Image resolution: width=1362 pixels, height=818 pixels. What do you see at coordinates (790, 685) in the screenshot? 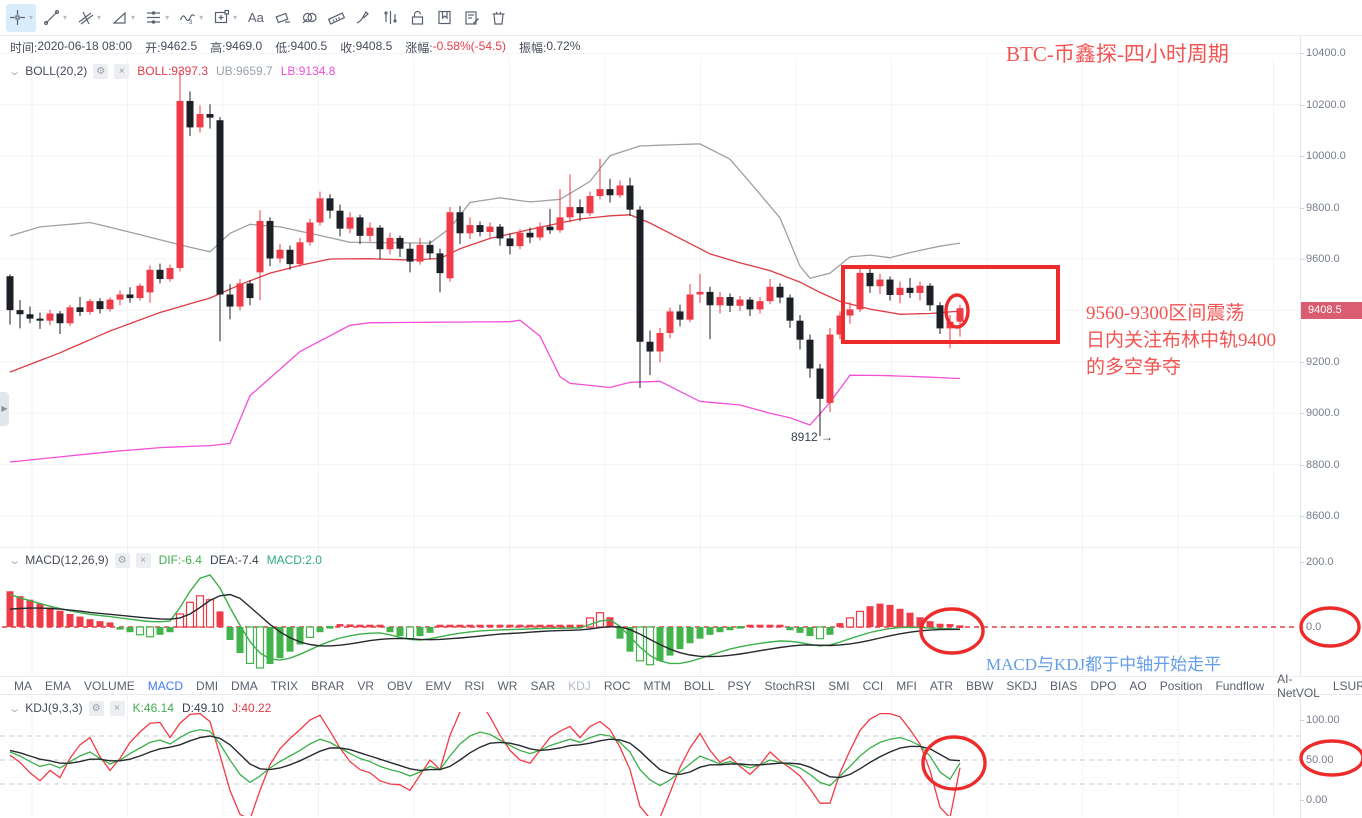
I see `tab-stochrsi: StochRSI` at bounding box center [790, 685].